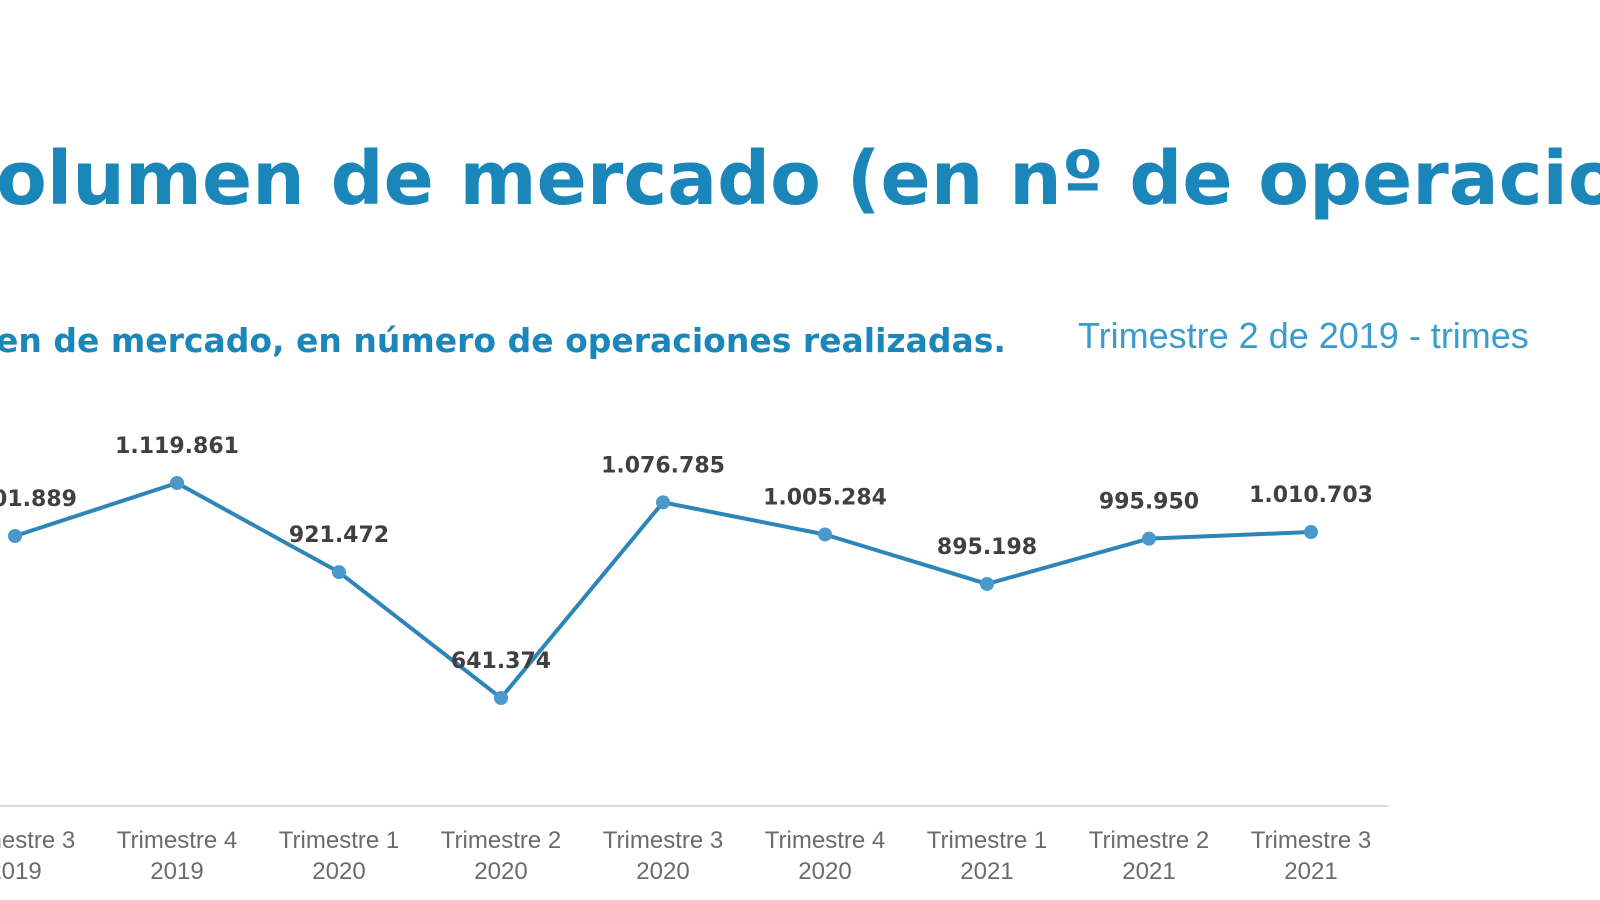 Image resolution: width=1600 pixels, height=900 pixels. I want to click on value-label: 641.374, so click(501, 661).